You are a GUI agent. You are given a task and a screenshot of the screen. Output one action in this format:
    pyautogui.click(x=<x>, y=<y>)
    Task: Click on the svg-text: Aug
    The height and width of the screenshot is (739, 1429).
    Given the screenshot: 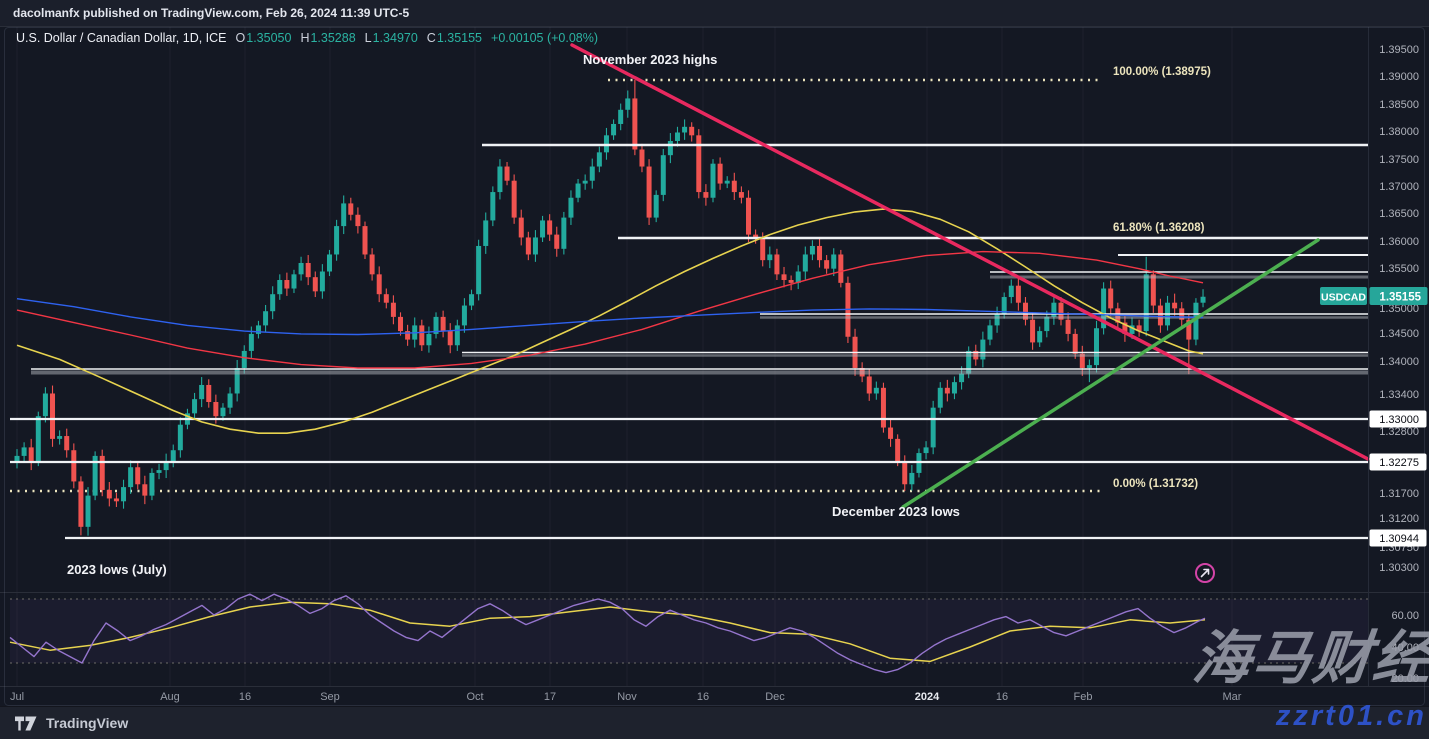 What is the action you would take?
    pyautogui.click(x=170, y=697)
    